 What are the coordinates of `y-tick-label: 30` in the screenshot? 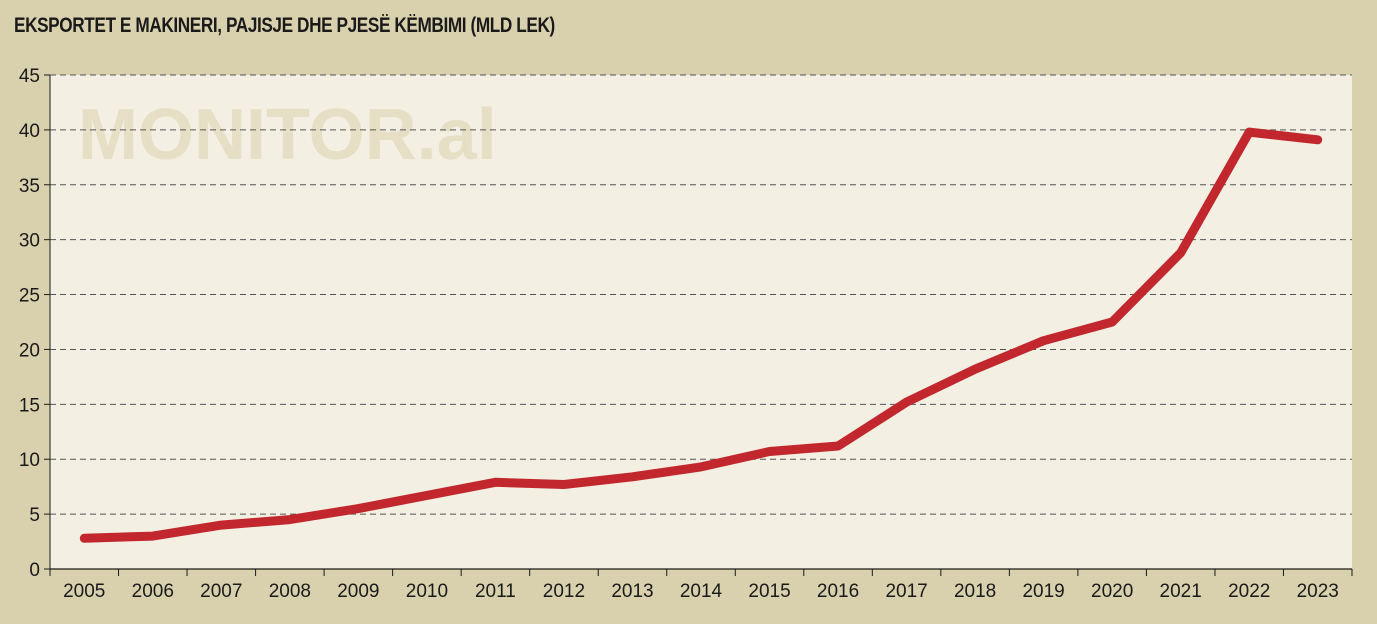 It's located at (29, 241).